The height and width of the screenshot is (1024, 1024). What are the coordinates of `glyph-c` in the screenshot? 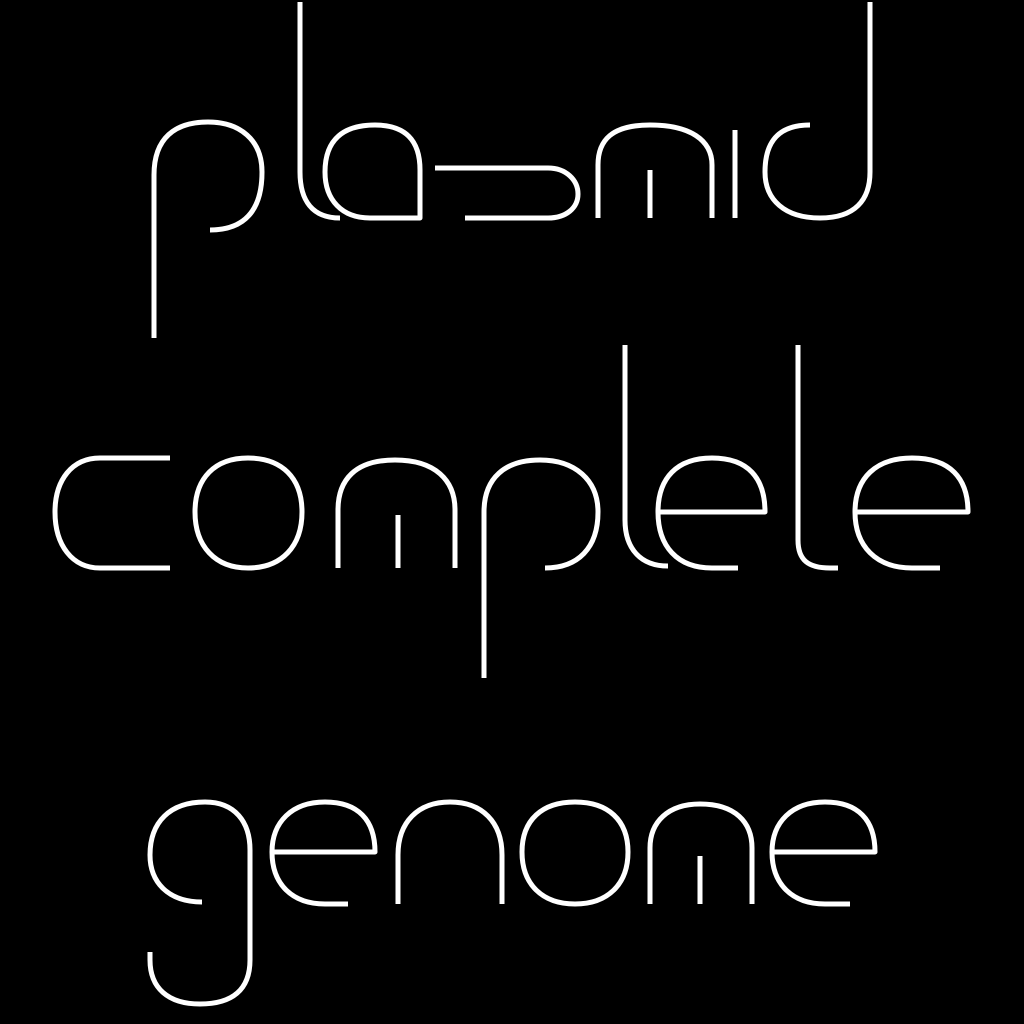 It's located at (111, 513).